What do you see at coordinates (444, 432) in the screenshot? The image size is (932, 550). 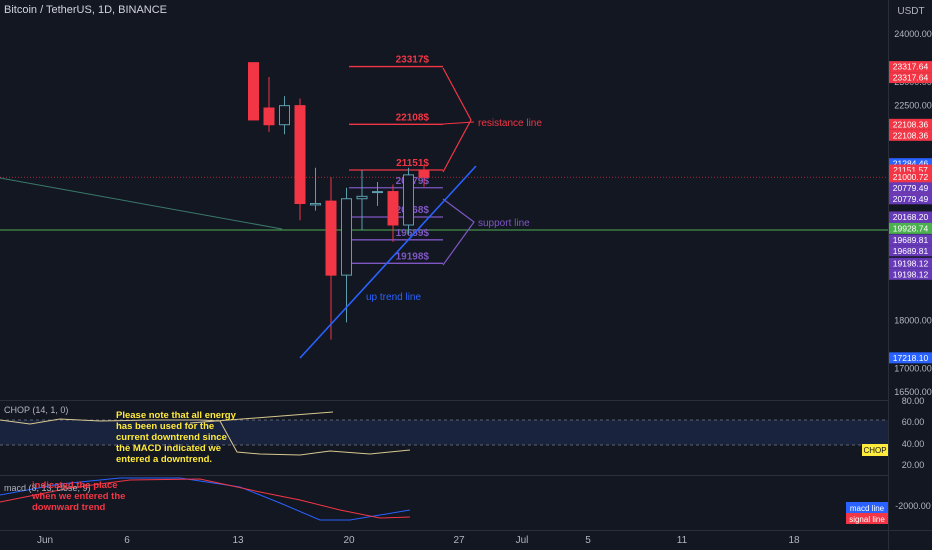 I see `chop-band` at bounding box center [444, 432].